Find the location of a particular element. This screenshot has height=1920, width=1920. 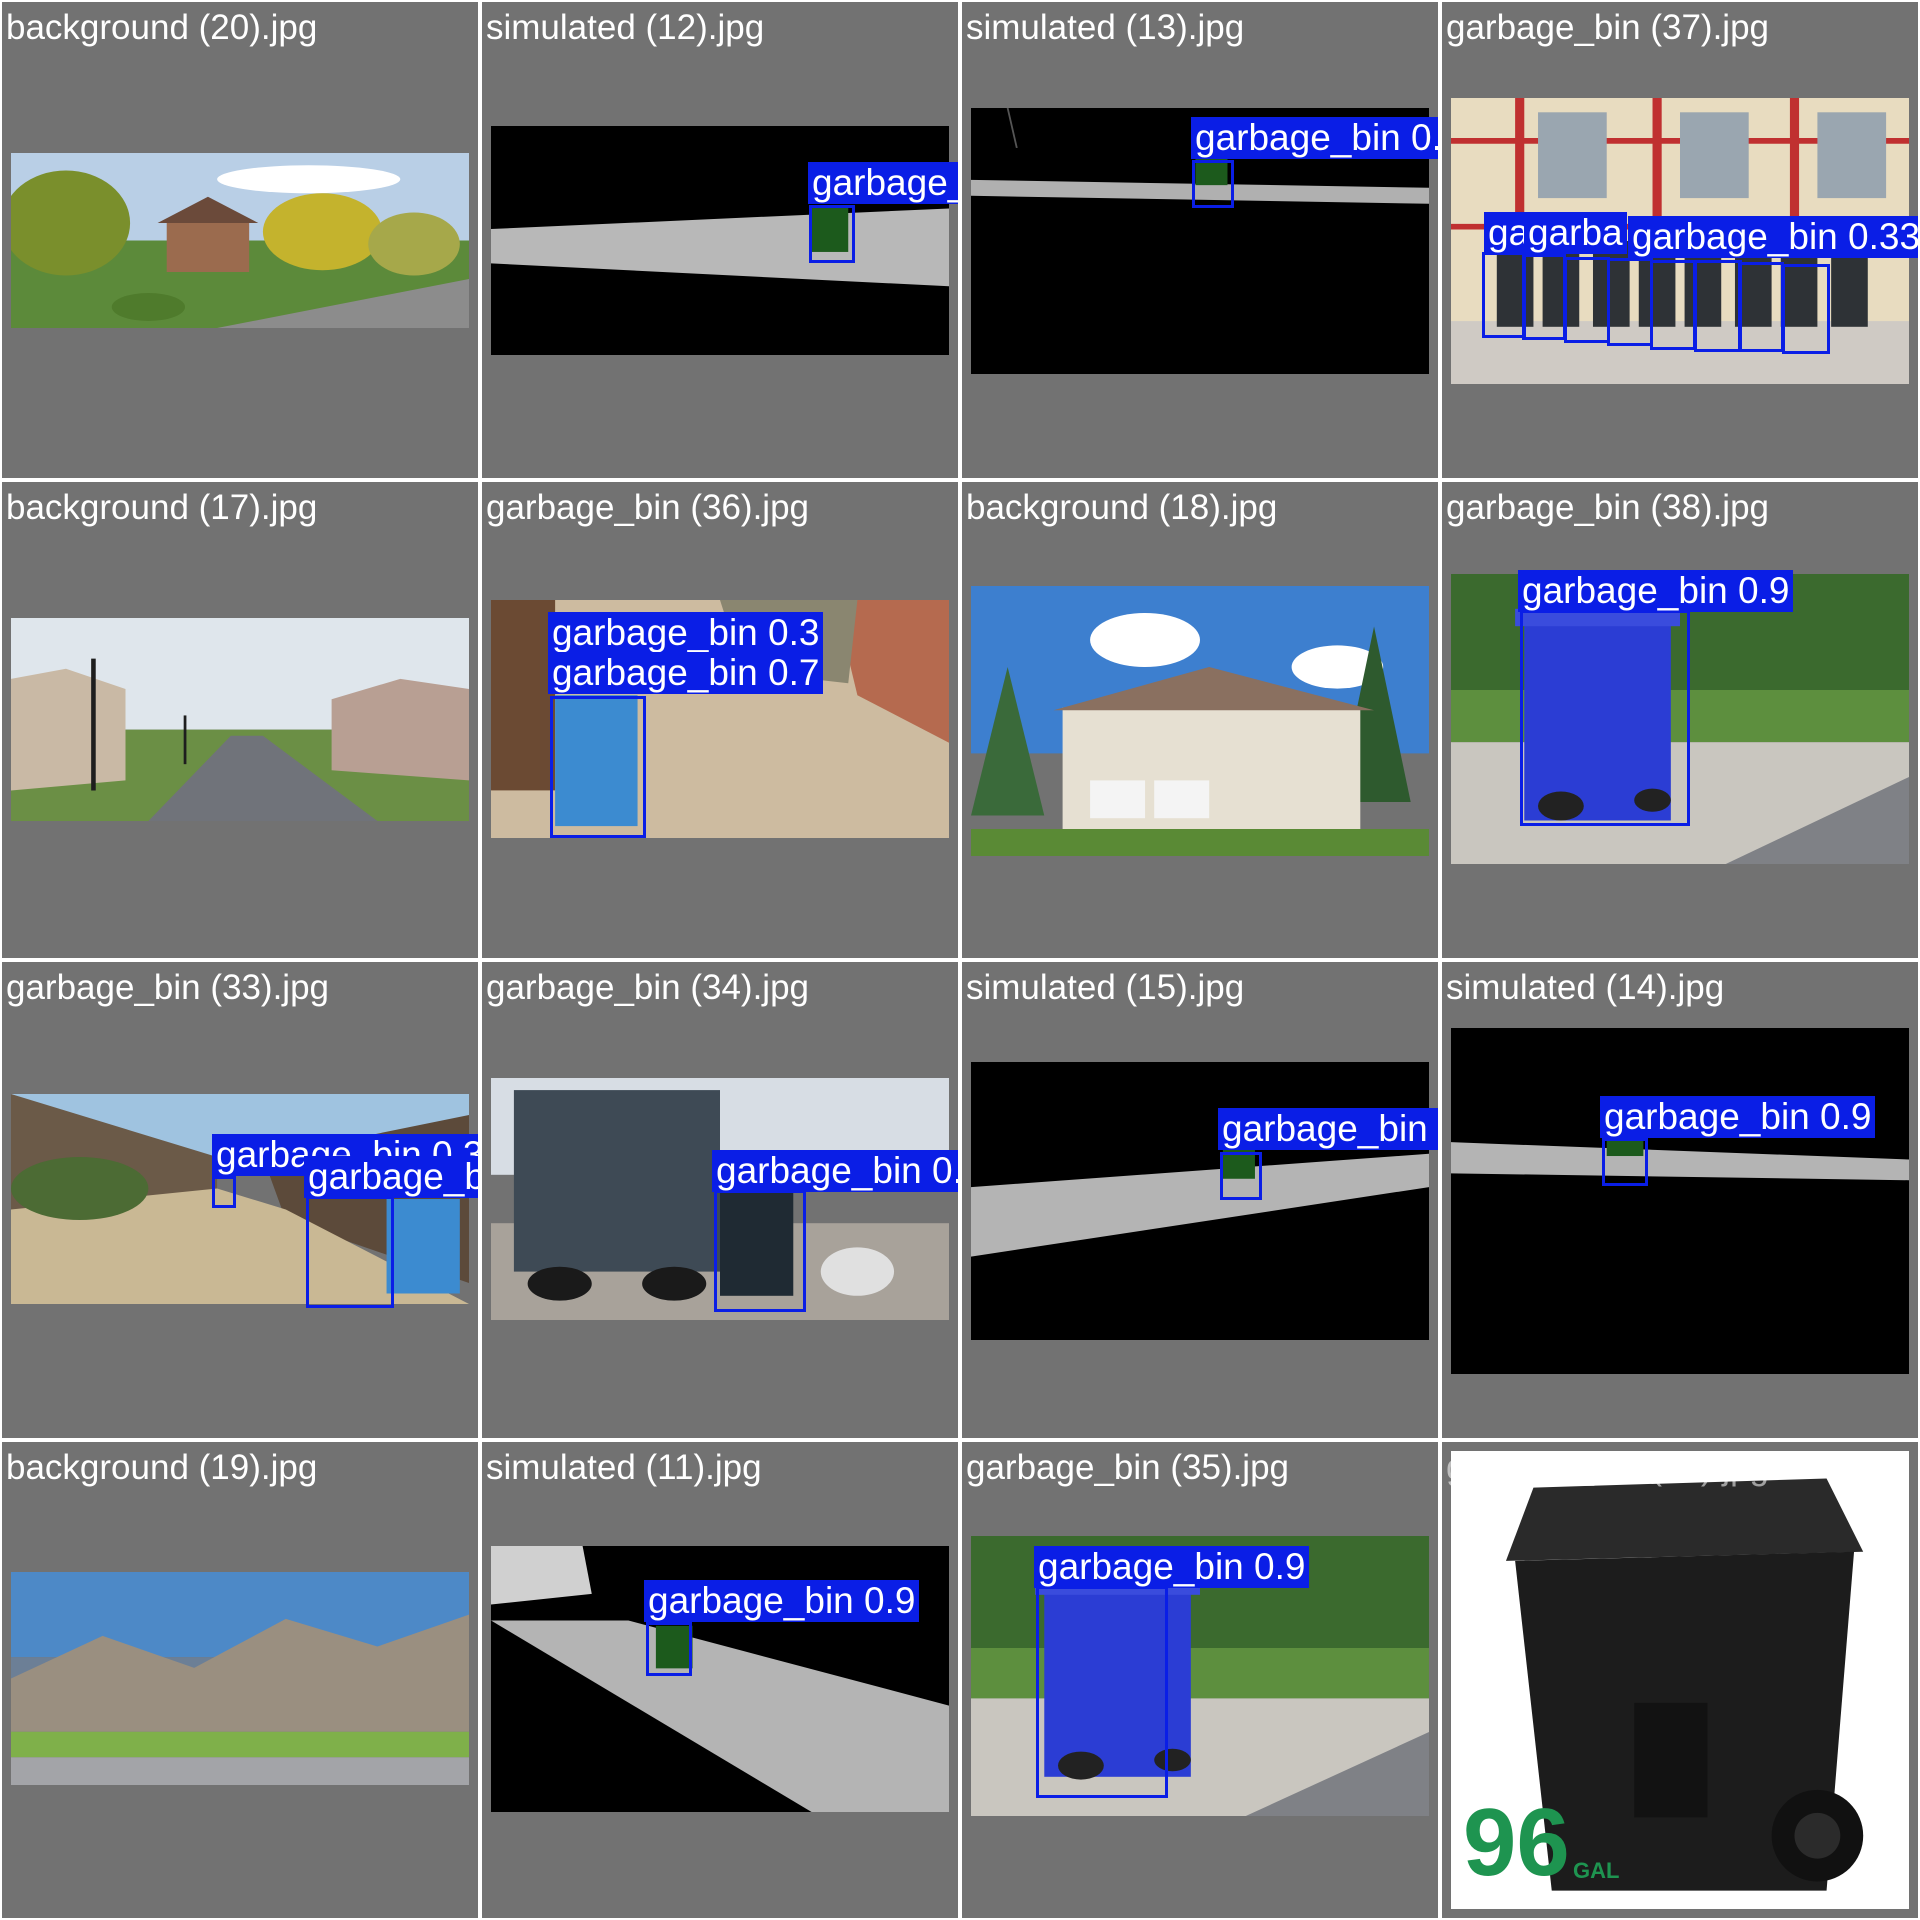

capacity-number: 96 is located at coordinates (1516, 1842).